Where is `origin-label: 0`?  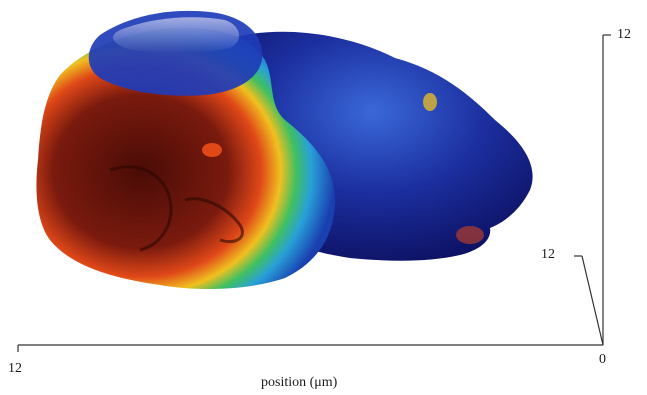
origin-label: 0 is located at coordinates (602, 359).